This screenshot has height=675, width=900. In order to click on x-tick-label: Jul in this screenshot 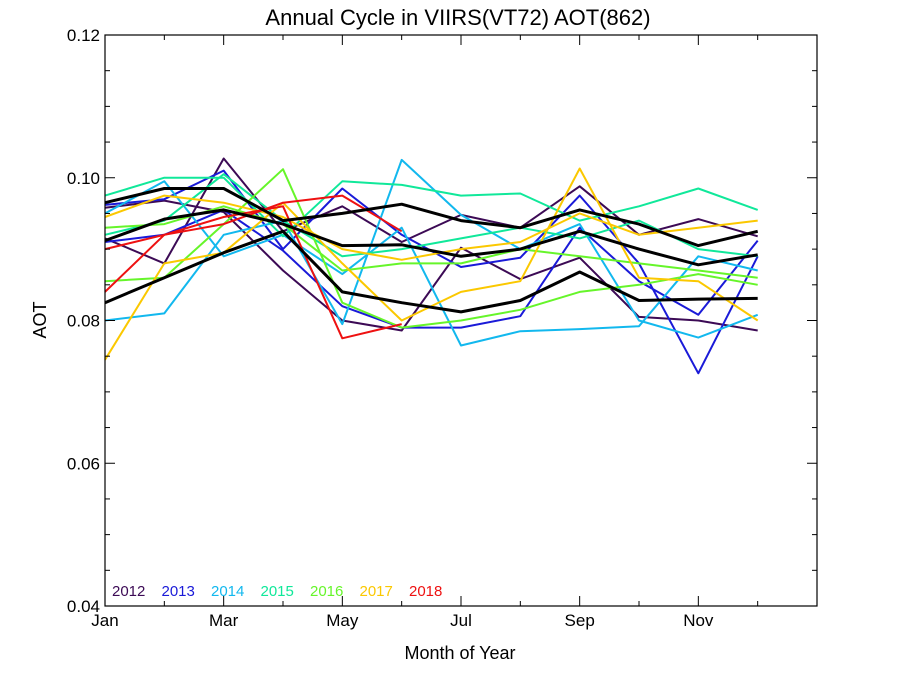, I will do `click(461, 620)`.